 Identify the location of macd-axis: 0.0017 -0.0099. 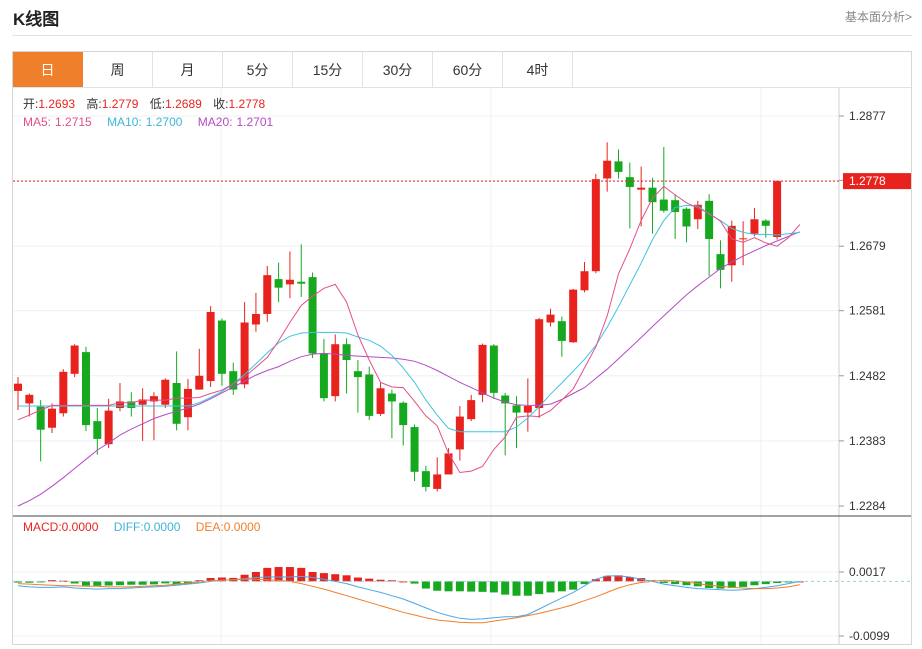
(864, 604).